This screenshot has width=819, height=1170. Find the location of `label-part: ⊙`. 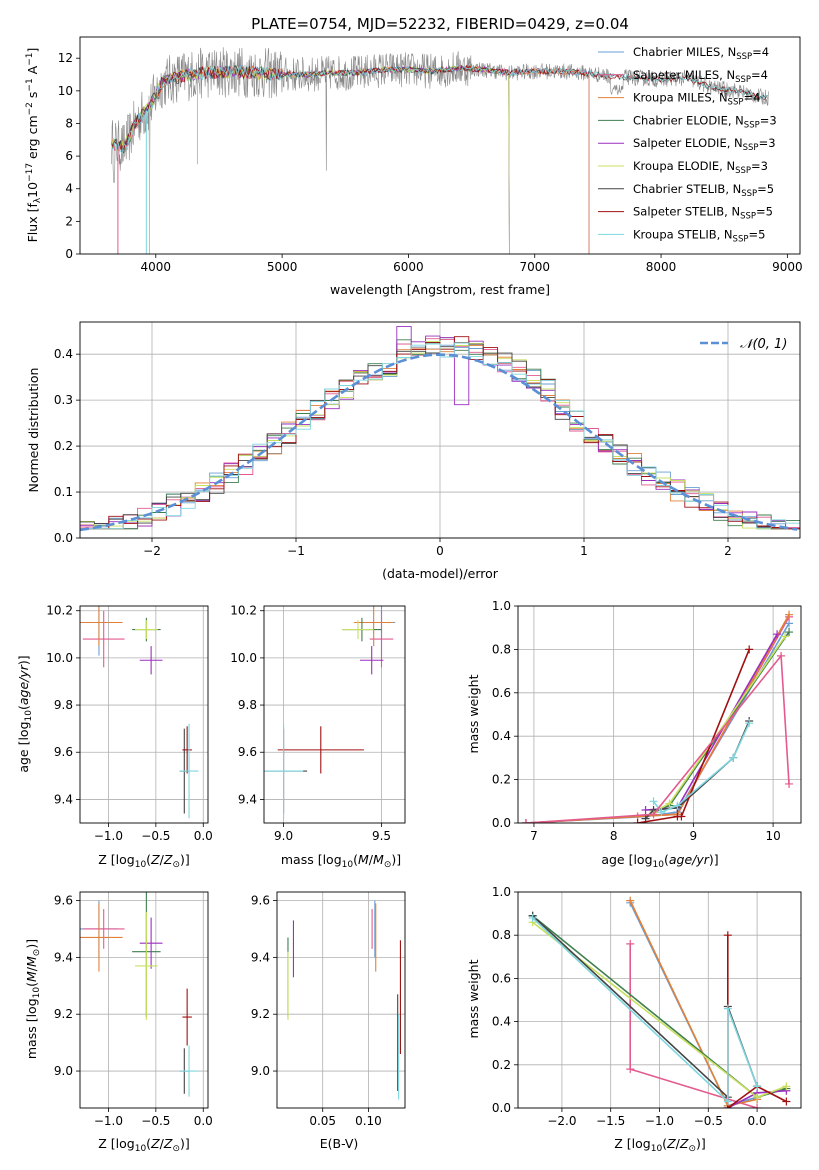

label-part: ⊙ is located at coordinates (176, 1149).